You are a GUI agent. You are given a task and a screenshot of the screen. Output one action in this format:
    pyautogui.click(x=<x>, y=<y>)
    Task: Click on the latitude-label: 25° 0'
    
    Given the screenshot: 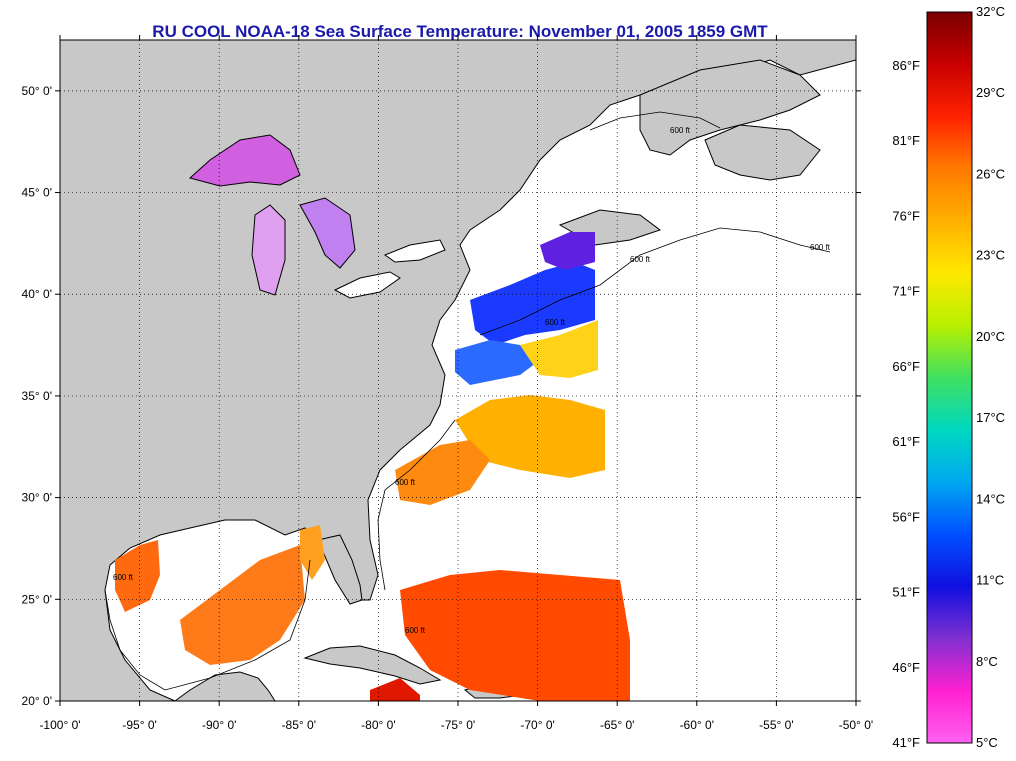 What is the action you would take?
    pyautogui.click(x=37, y=599)
    